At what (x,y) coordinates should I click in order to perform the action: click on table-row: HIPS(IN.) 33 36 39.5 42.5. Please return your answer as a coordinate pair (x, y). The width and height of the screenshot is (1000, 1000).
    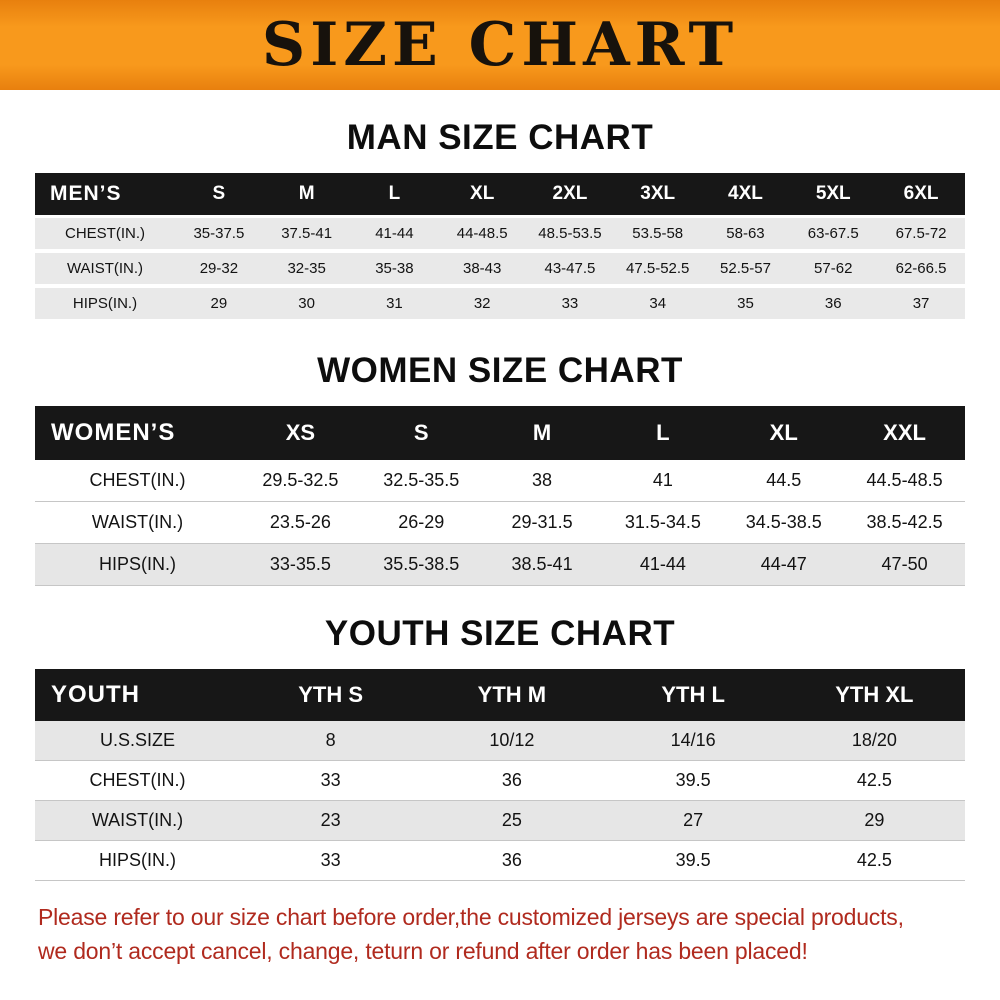
    Looking at the image, I should click on (500, 860).